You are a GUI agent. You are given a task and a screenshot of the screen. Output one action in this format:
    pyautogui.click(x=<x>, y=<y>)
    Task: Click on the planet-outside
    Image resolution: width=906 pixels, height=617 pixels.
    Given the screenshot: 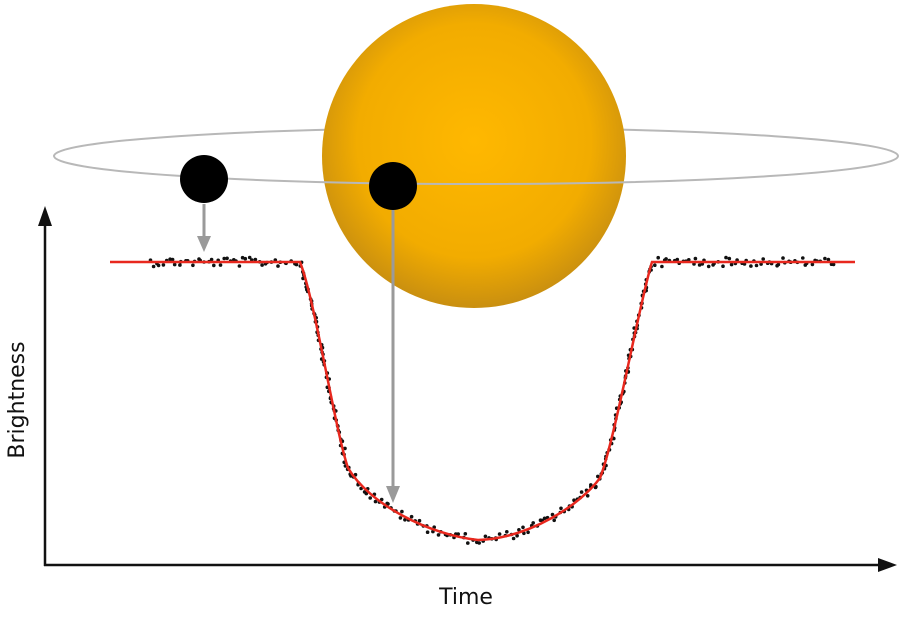 What is the action you would take?
    pyautogui.click(x=204, y=179)
    